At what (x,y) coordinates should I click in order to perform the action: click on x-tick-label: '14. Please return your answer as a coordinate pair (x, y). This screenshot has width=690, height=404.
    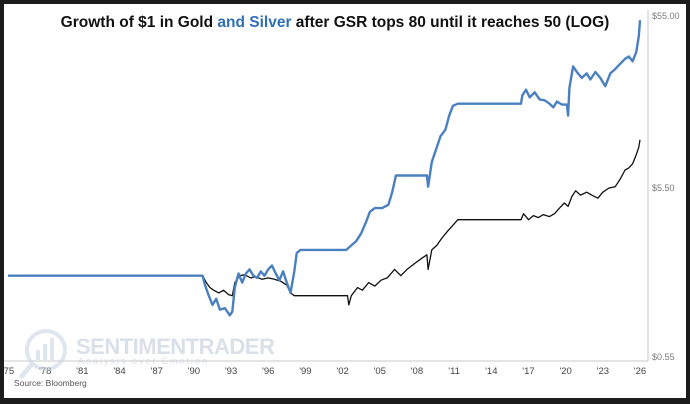
    Looking at the image, I should click on (491, 371).